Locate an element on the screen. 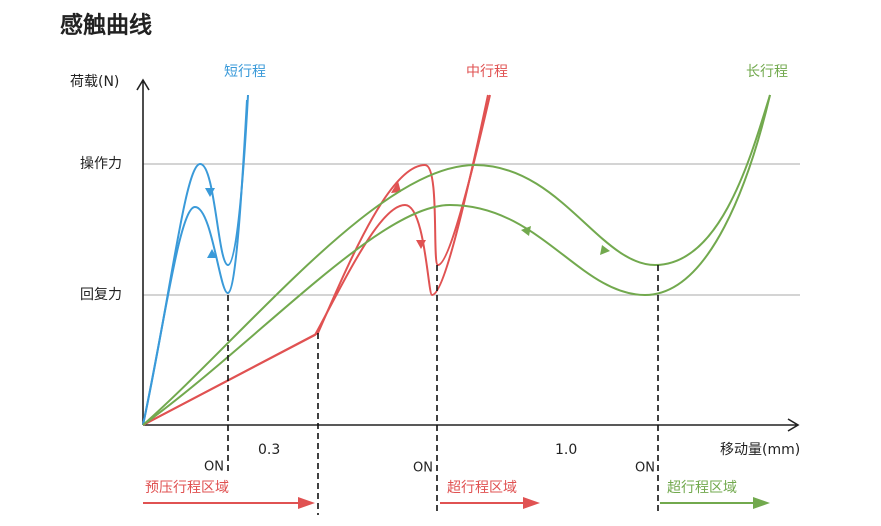 The width and height of the screenshot is (881, 526). curve-label: 短行程 is located at coordinates (245, 72).